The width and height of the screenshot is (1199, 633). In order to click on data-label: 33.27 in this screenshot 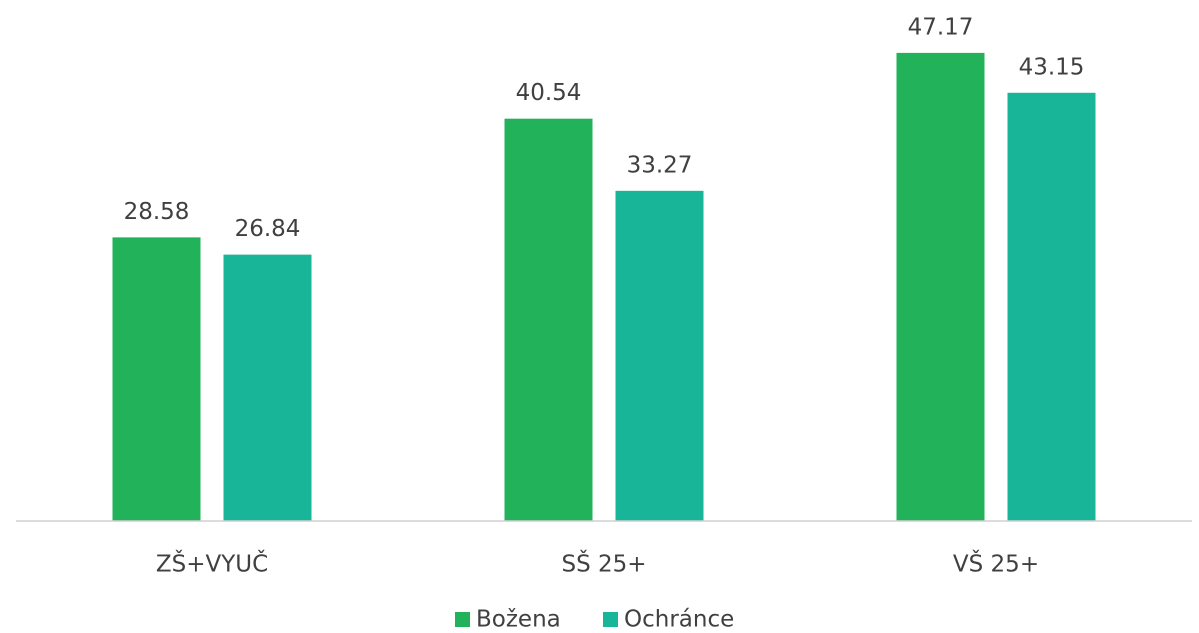, I will do `click(660, 165)`.